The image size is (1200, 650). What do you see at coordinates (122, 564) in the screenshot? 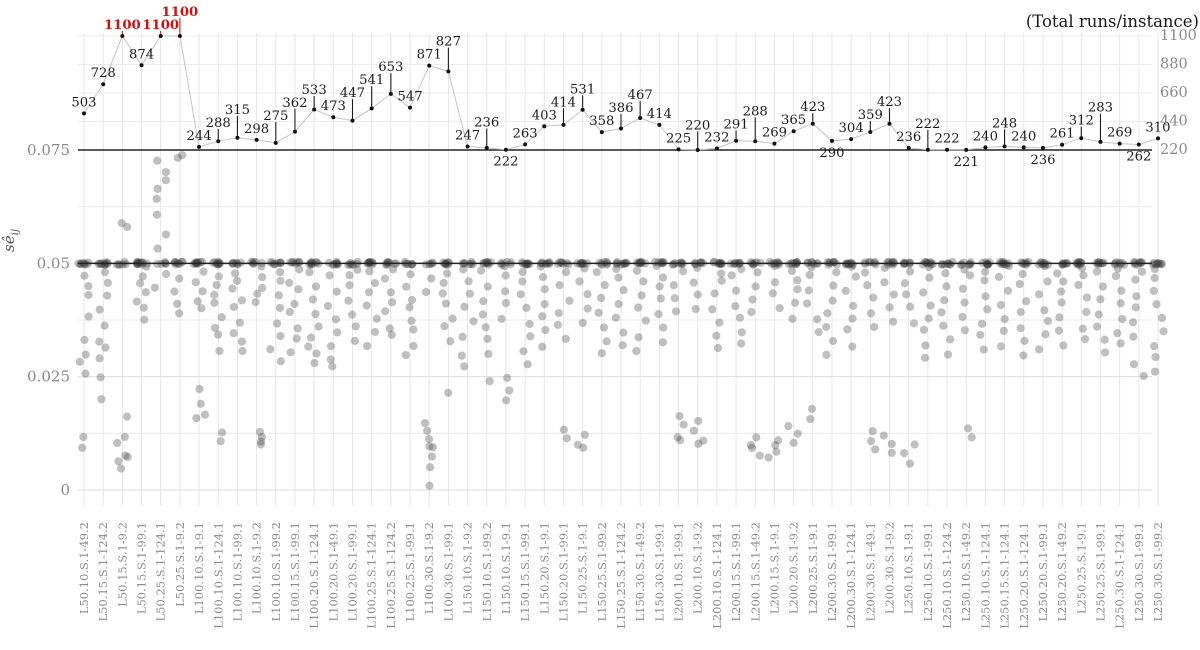
I see `x-tick-label: L50.15.S.1-9.2` at bounding box center [122, 564].